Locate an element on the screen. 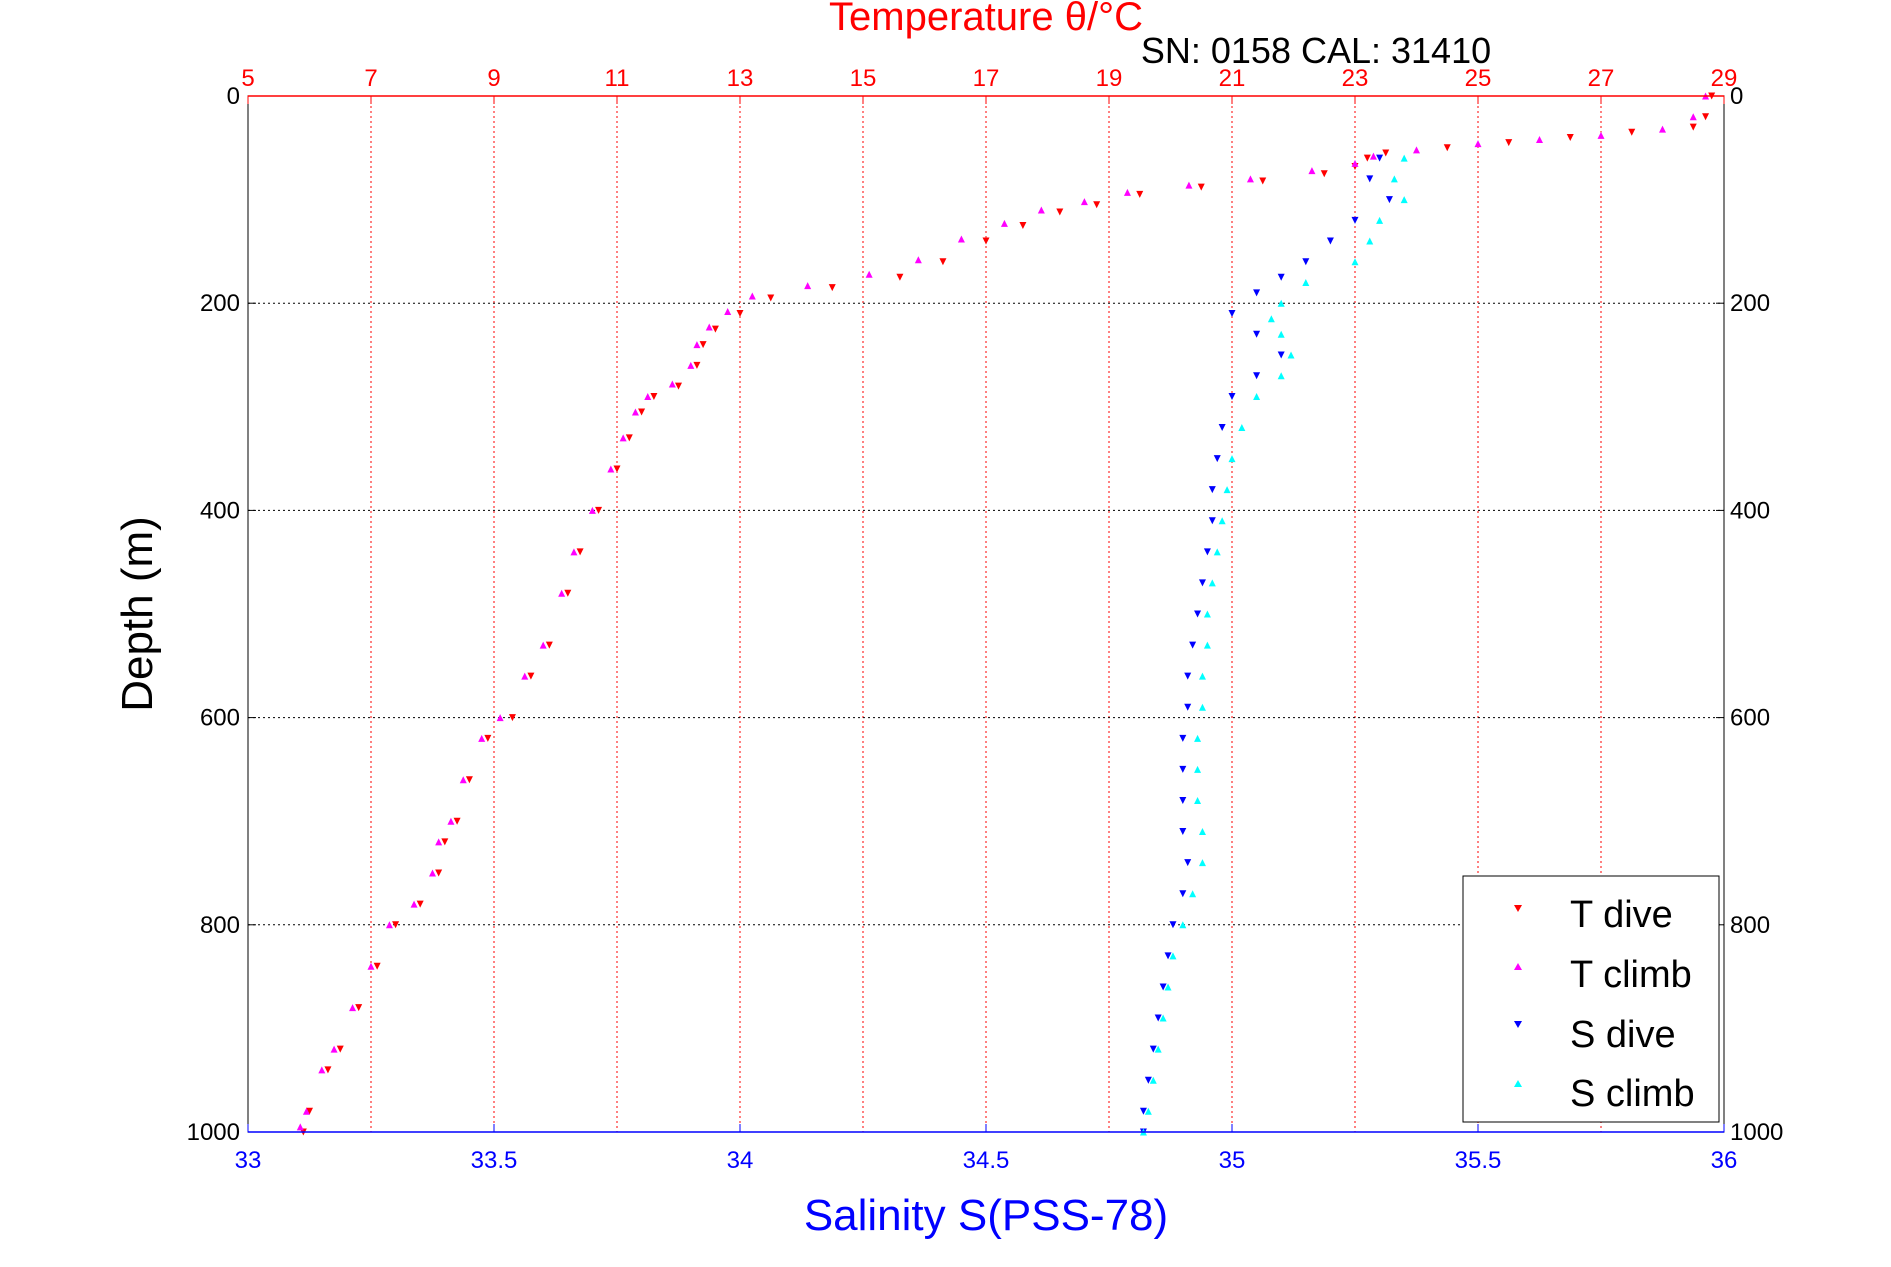 The width and height of the screenshot is (1891, 1267). tick-label-salinity: 33.5 is located at coordinates (494, 1160).